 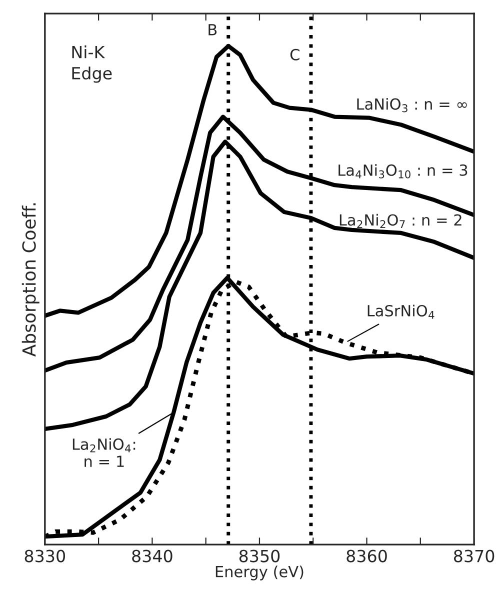 I want to click on x-tick-label: 8340, so click(x=152, y=556).